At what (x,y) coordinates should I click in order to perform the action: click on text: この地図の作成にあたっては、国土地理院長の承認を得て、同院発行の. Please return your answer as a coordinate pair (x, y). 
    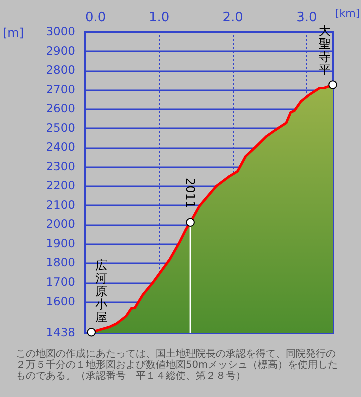
    Looking at the image, I should click on (176, 354).